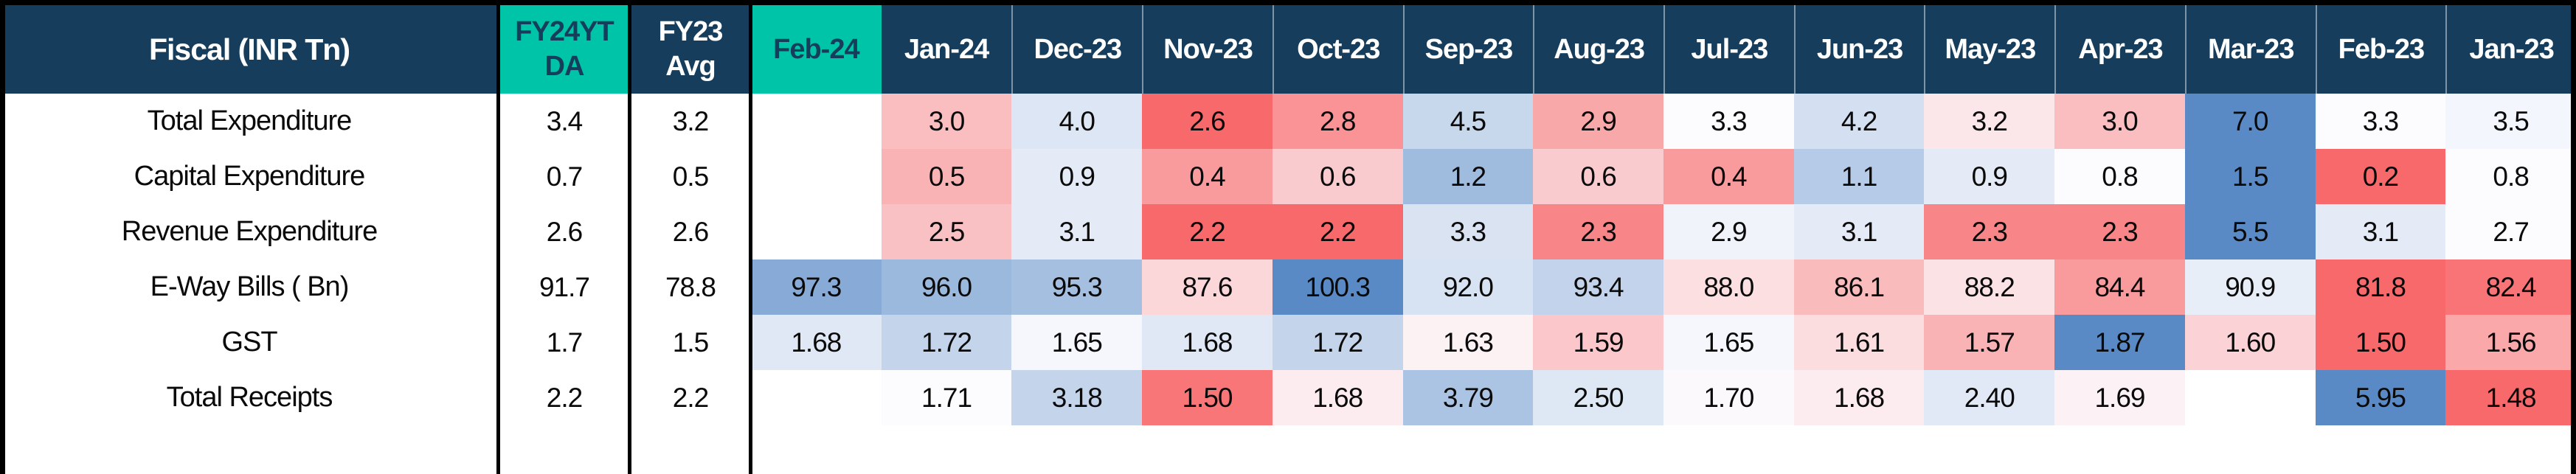 This screenshot has height=474, width=2576. What do you see at coordinates (1598, 47) in the screenshot?
I see `month-header-aug-23: Aug-23` at bounding box center [1598, 47].